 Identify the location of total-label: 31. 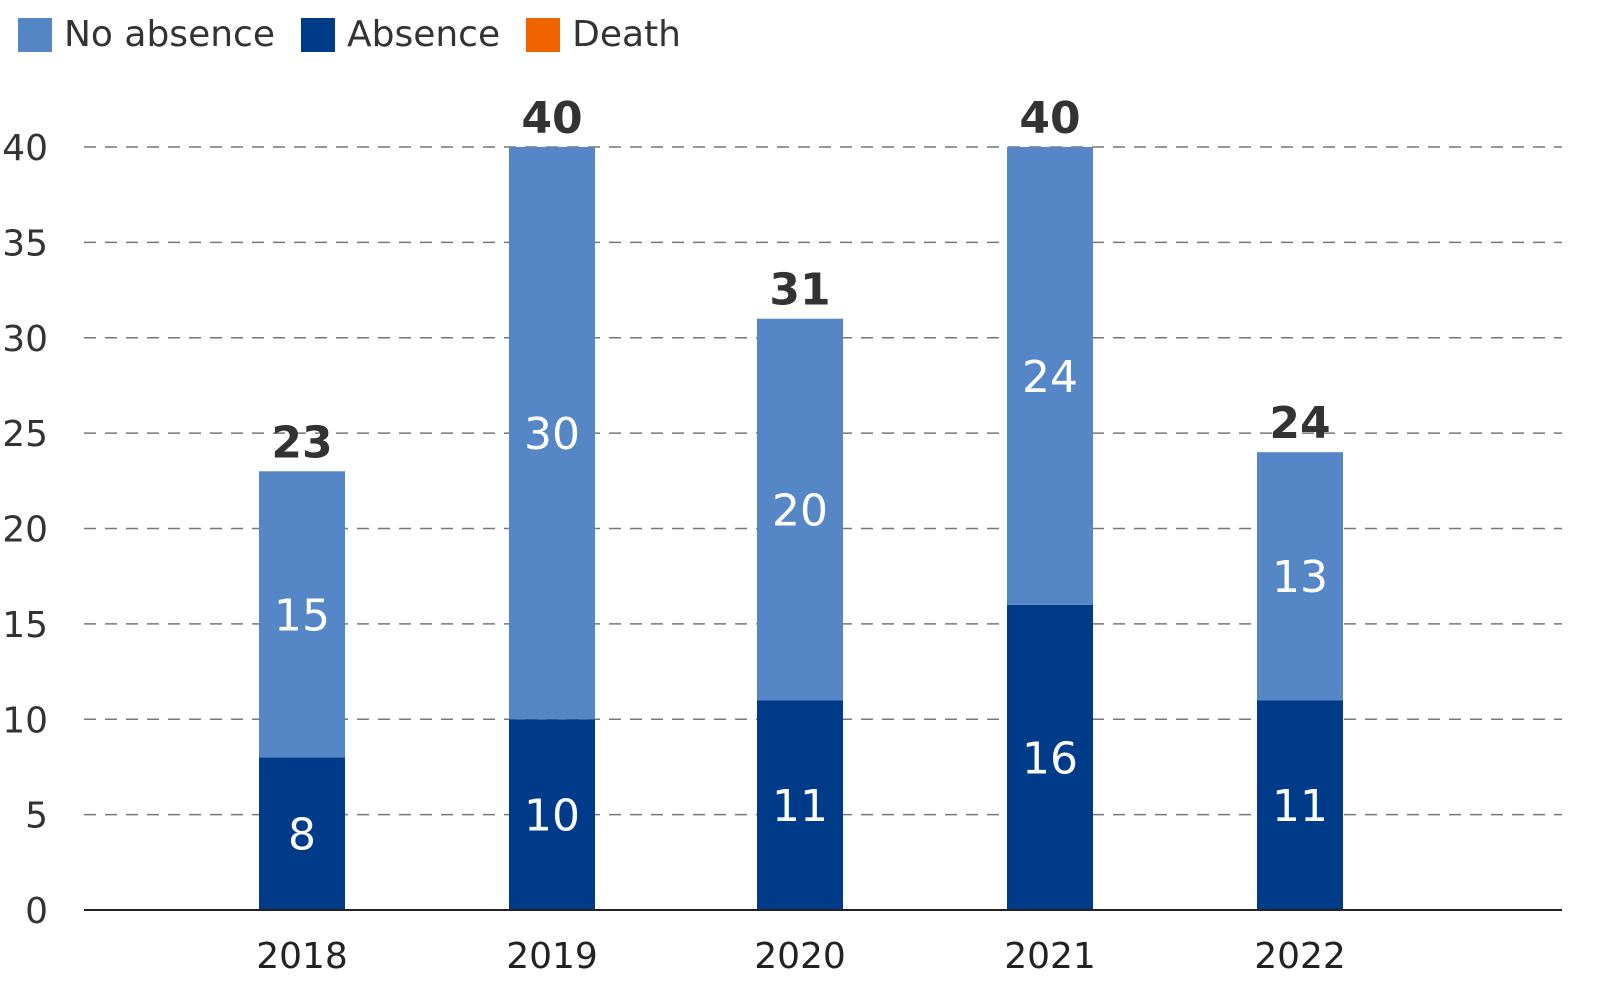
(799, 290).